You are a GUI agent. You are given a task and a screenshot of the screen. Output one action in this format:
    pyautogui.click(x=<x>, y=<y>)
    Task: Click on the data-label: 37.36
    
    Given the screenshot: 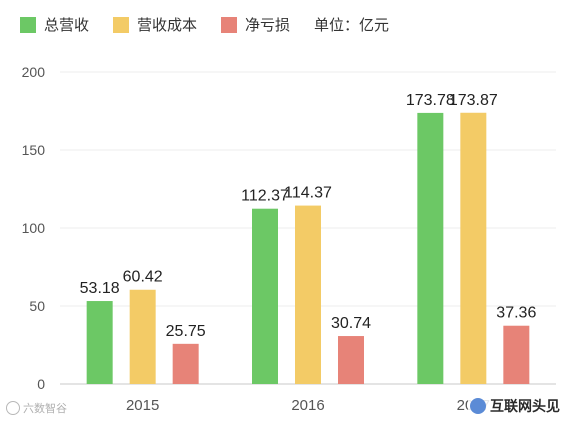 What is the action you would take?
    pyautogui.click(x=516, y=313)
    